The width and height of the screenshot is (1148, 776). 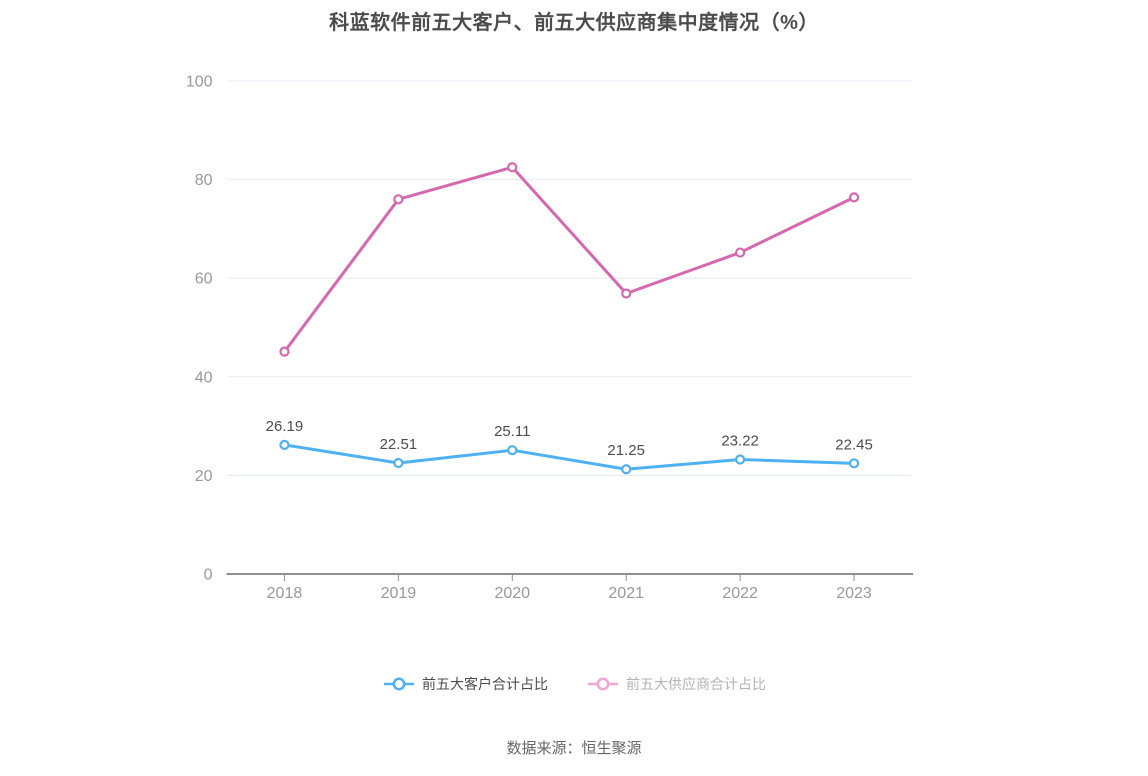 I want to click on x-axis-label: 2023, so click(x=854, y=593).